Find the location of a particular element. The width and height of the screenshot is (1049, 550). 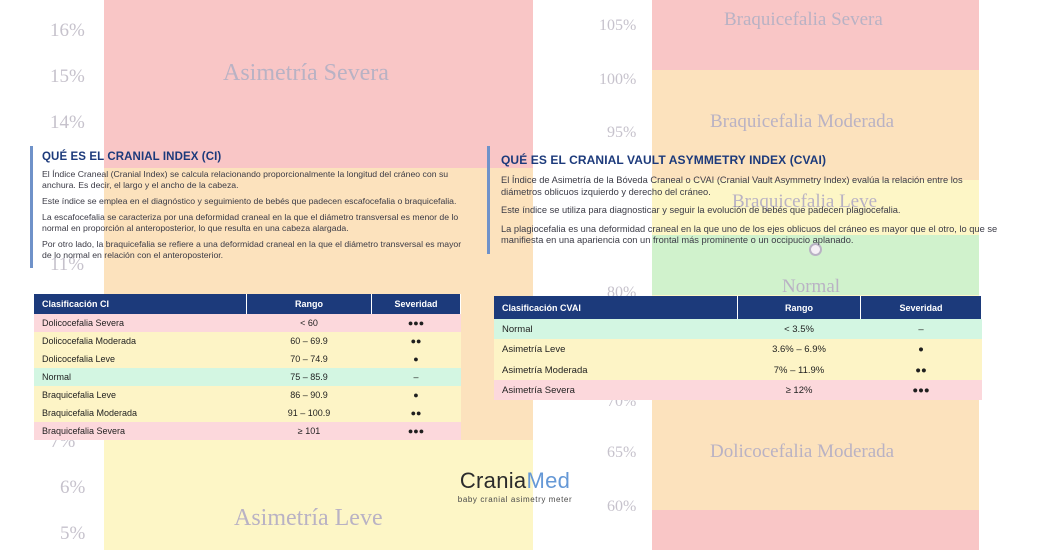

band-label-asimetria-severa: Asimetría Severa is located at coordinates (306, 73).